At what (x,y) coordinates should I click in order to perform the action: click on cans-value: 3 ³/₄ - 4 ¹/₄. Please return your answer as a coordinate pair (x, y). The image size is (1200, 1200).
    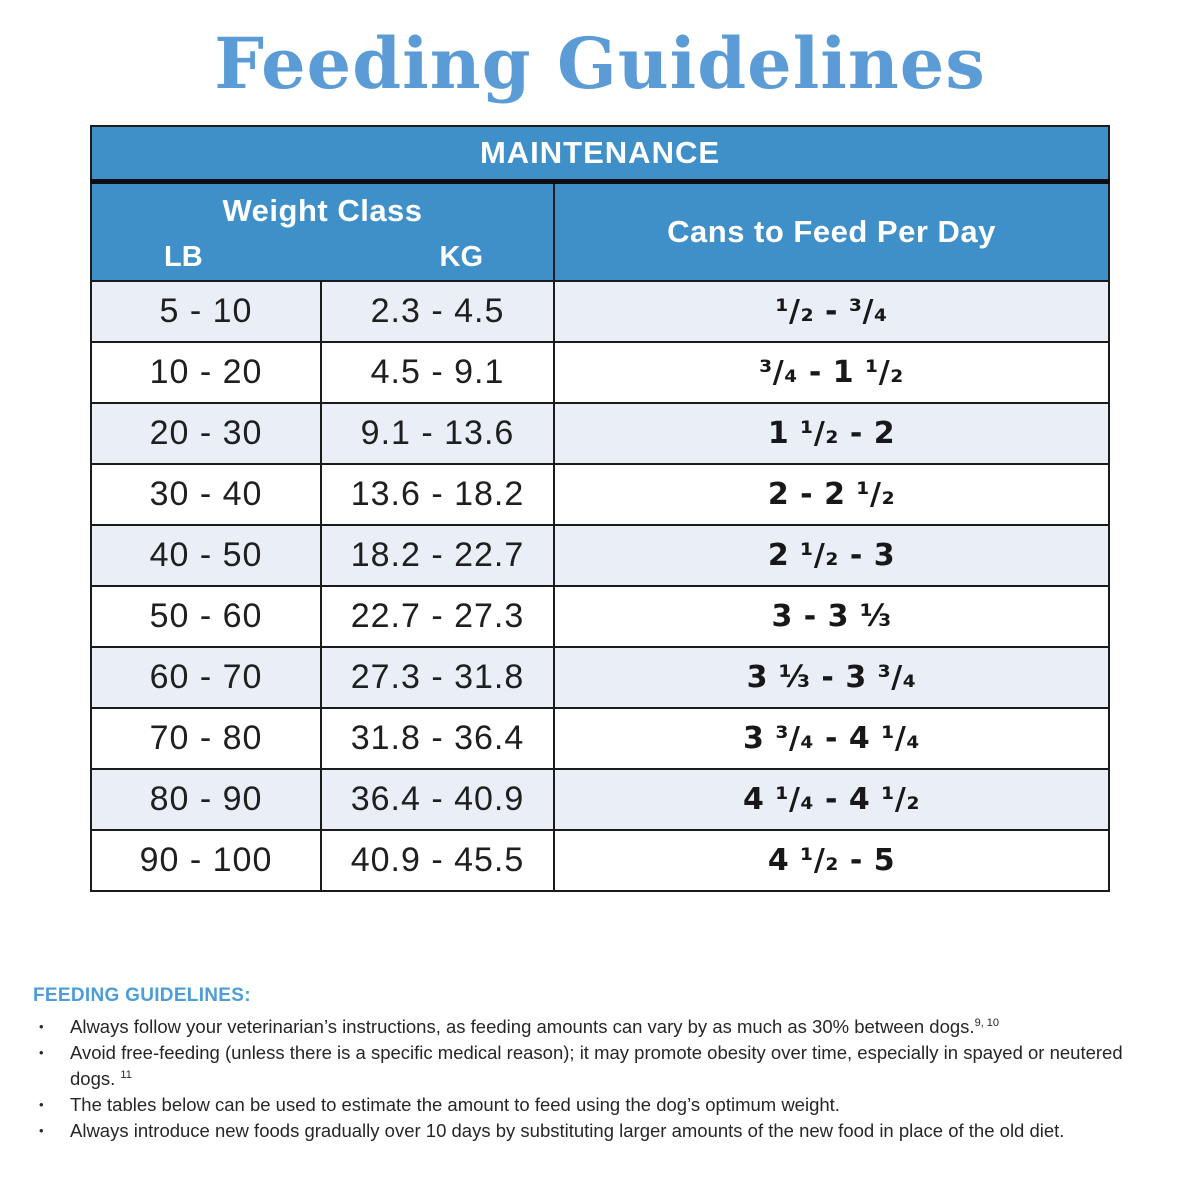
    Looking at the image, I should click on (831, 738).